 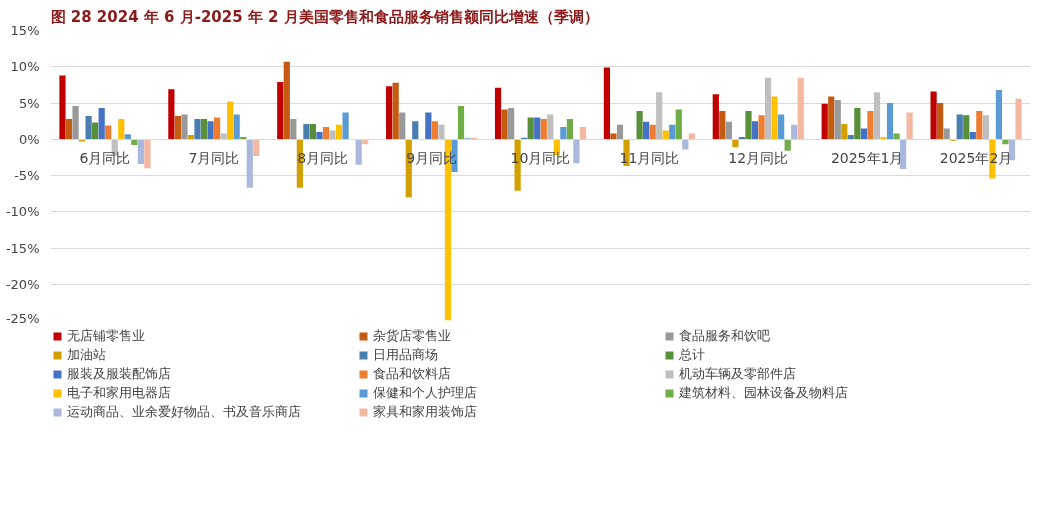 What do you see at coordinates (87, 355) in the screenshot?
I see `legend-label: 加油站` at bounding box center [87, 355].